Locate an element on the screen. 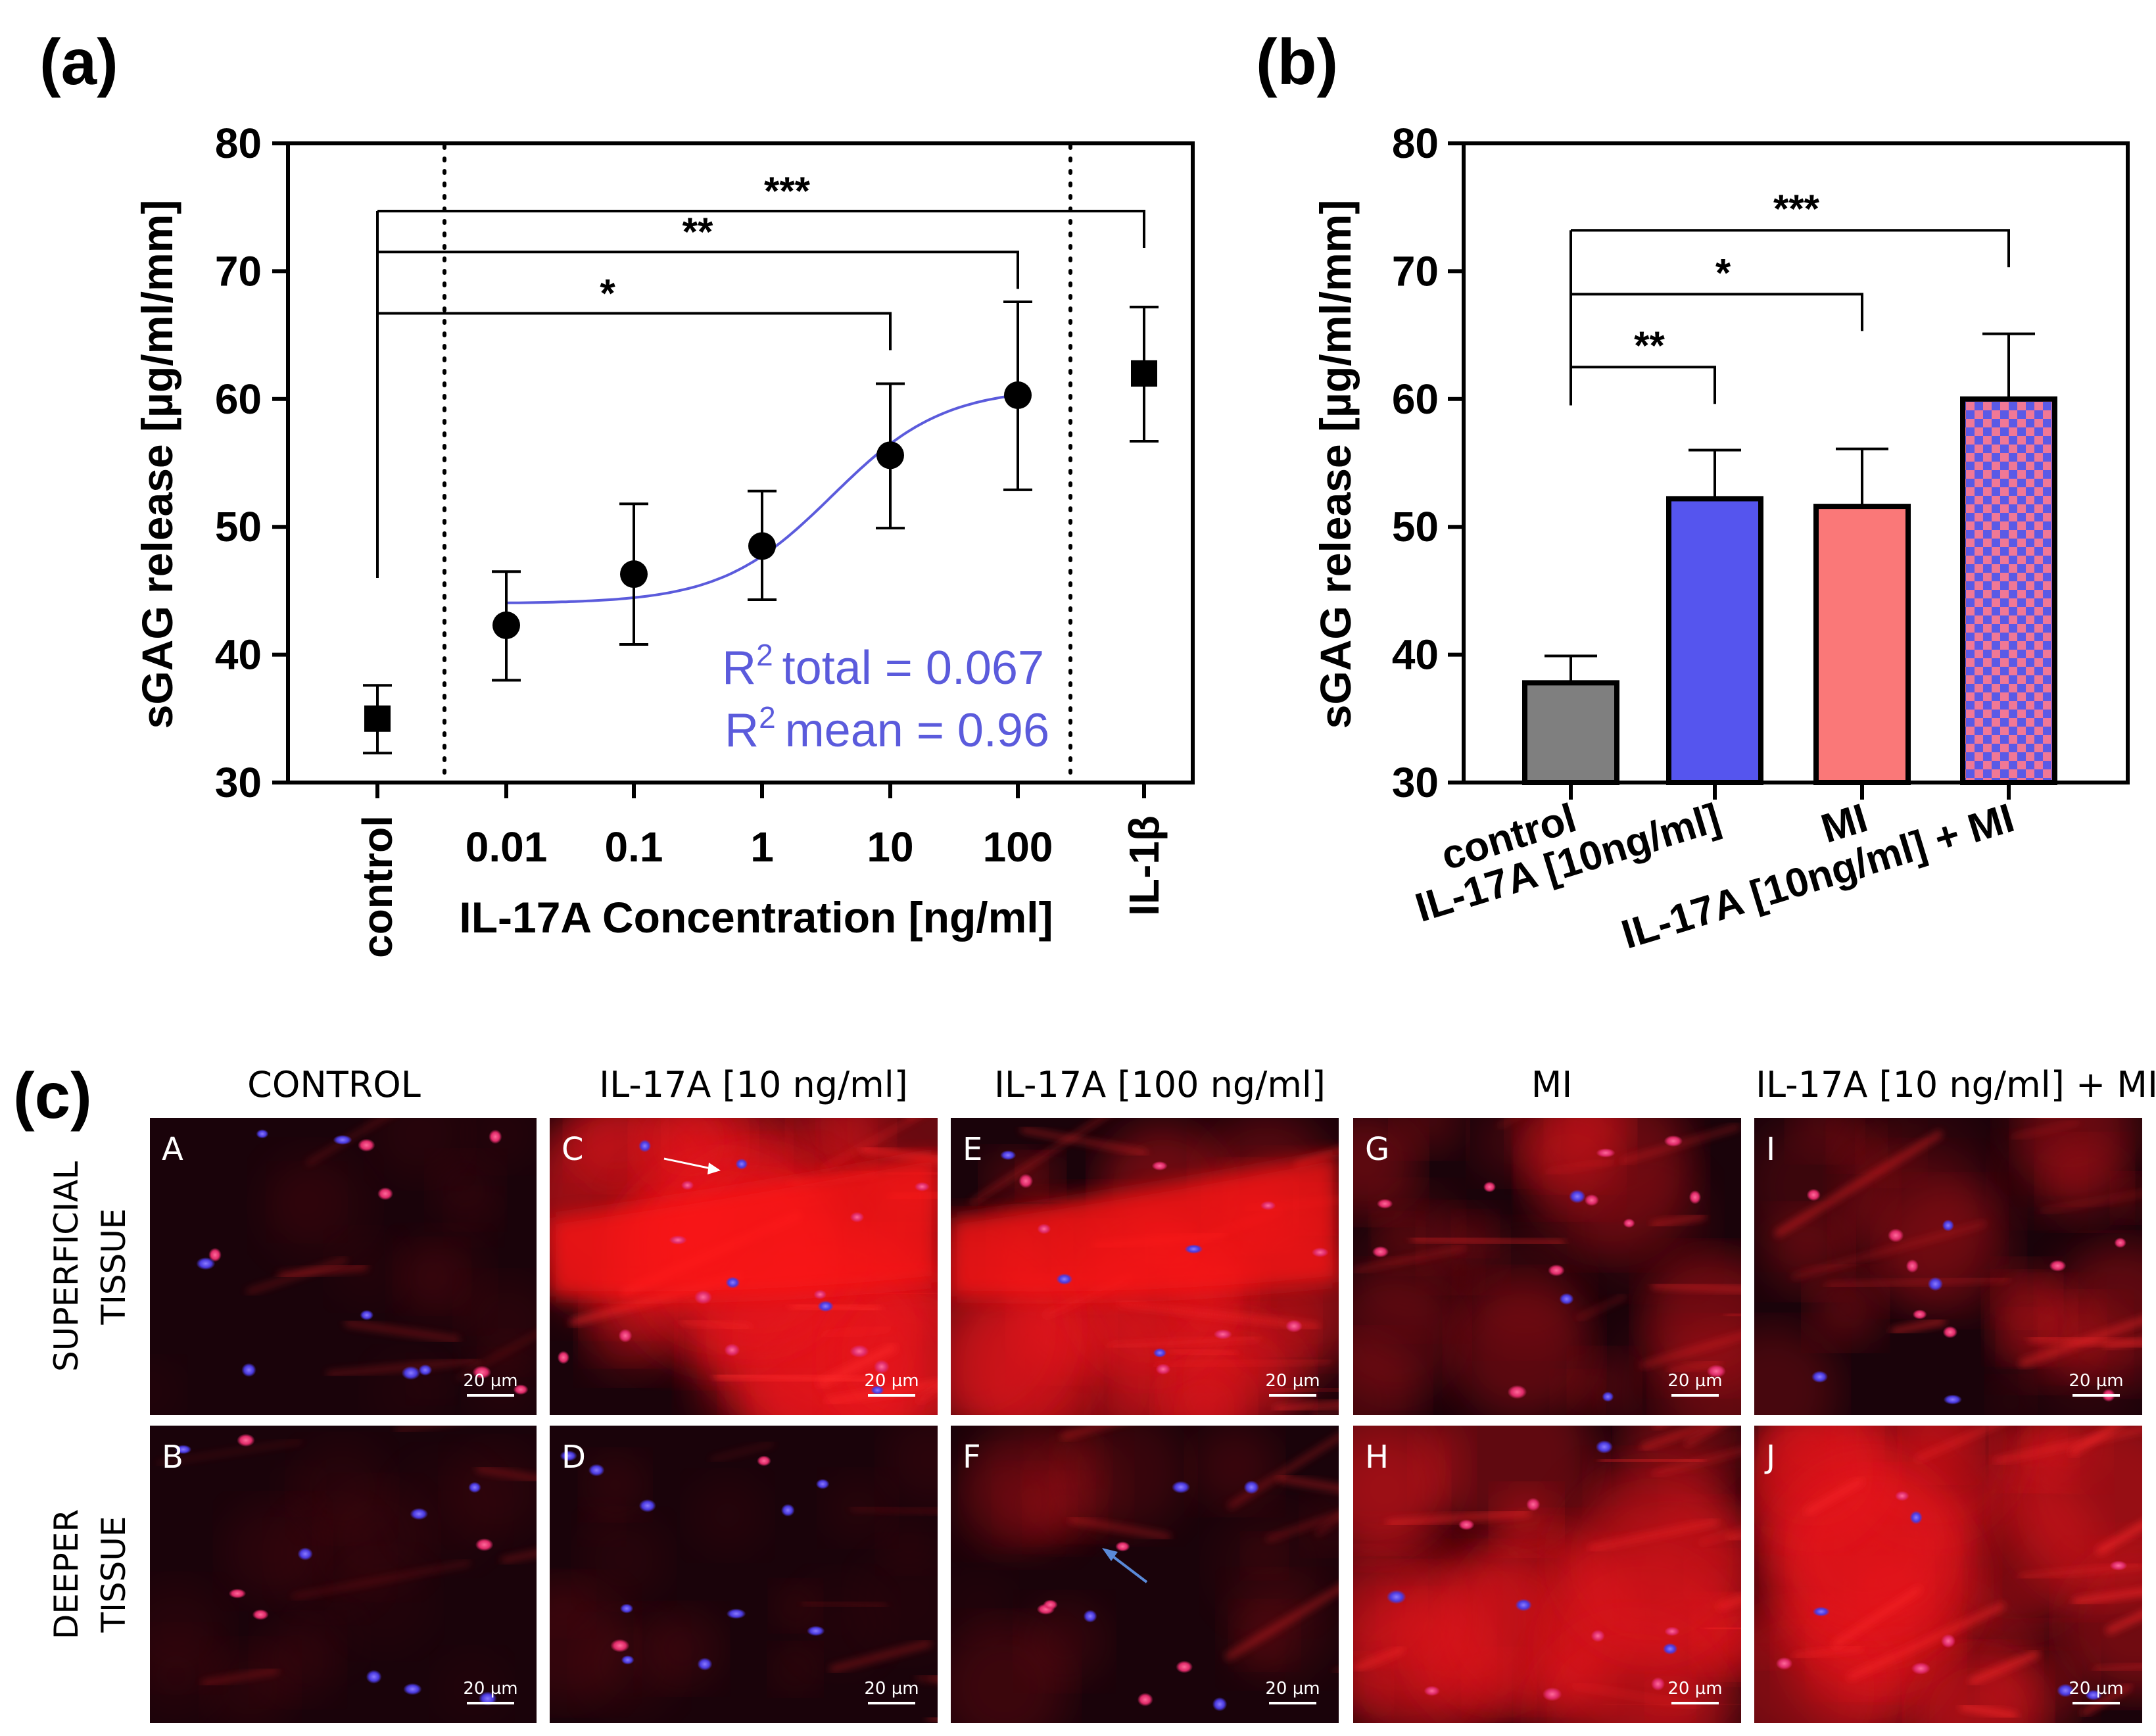 This screenshot has height=1736, width=2156. panel-a-y-axis: 30 40 50 60 70 80 is located at coordinates (252, 463).